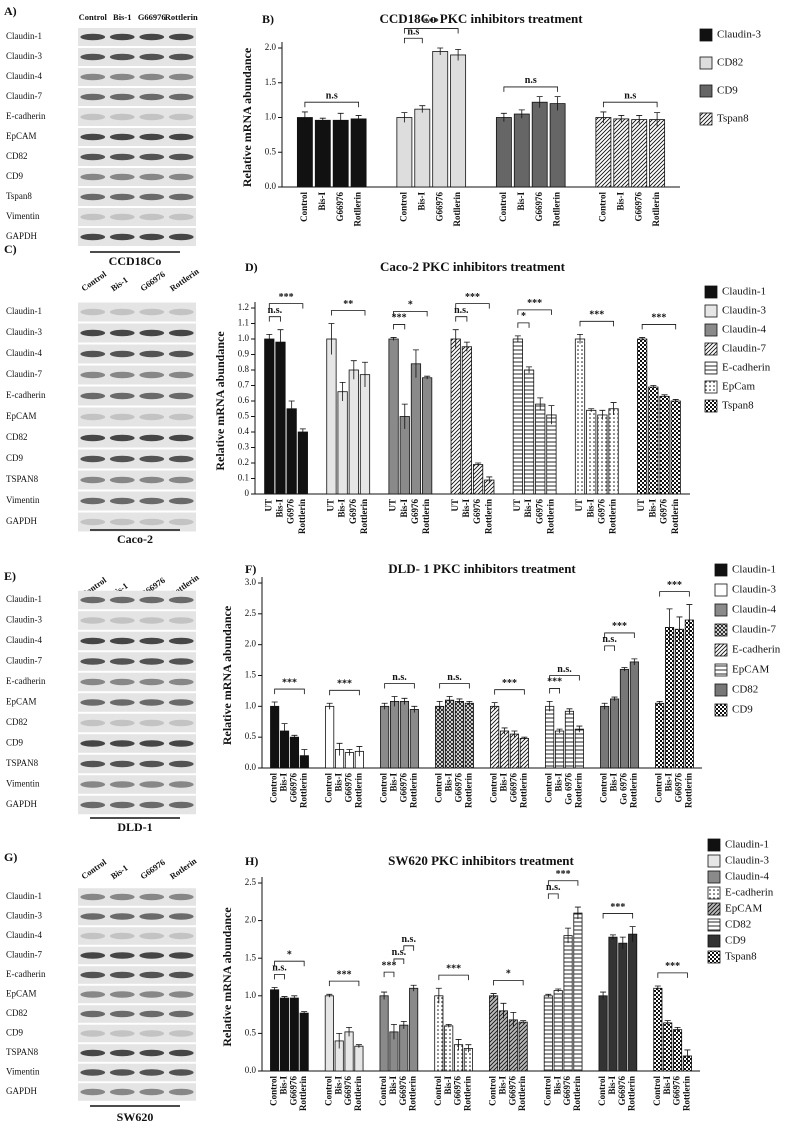 The width and height of the screenshot is (800, 1131). I want to click on blot-row-label: EpCAM, so click(21, 136).